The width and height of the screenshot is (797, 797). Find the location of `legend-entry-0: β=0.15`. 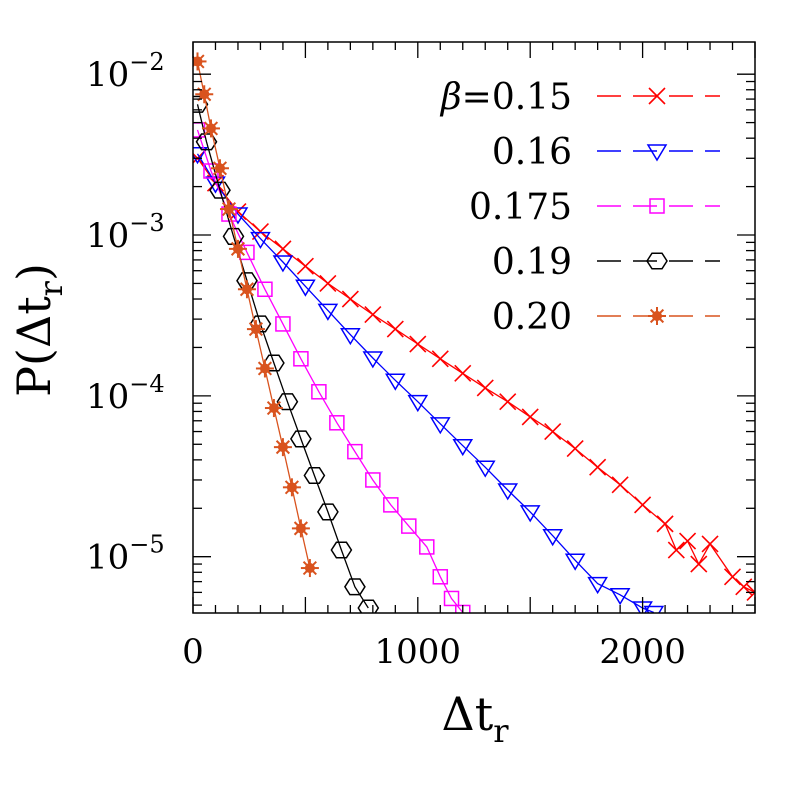

legend-entry-0: β=0.15 is located at coordinates (579, 97).